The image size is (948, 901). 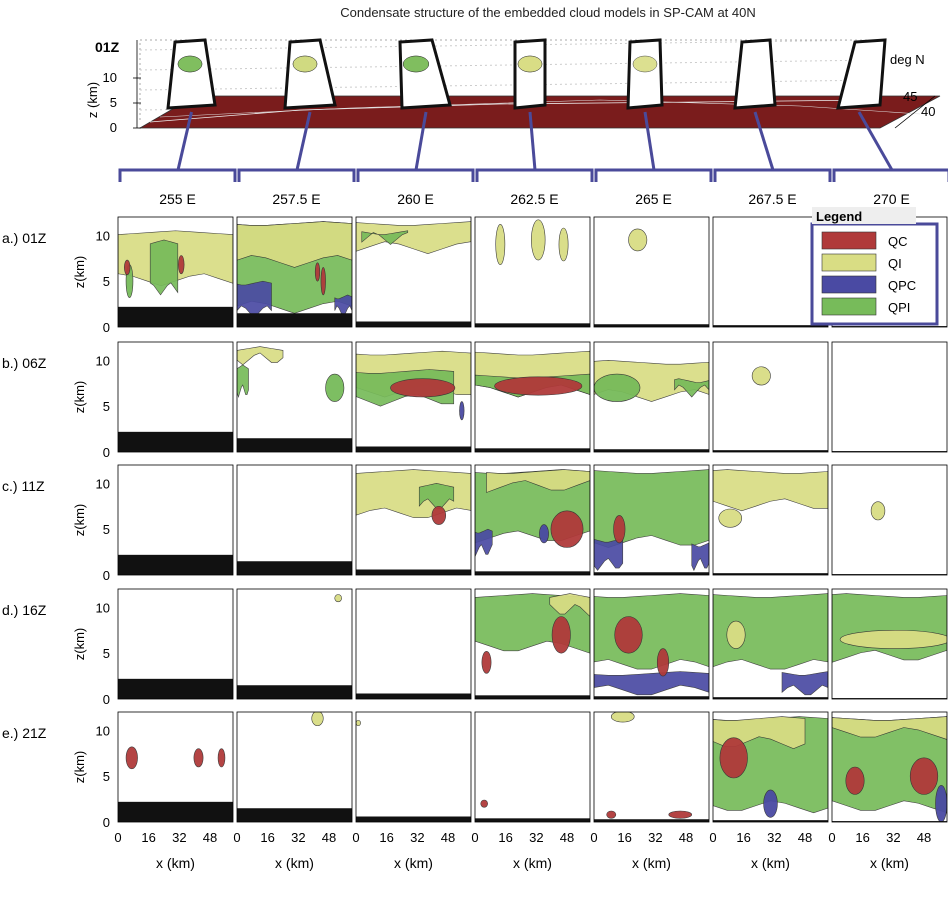 What do you see at coordinates (92, 100) in the screenshot?
I see `top-z-label: z (km)` at bounding box center [92, 100].